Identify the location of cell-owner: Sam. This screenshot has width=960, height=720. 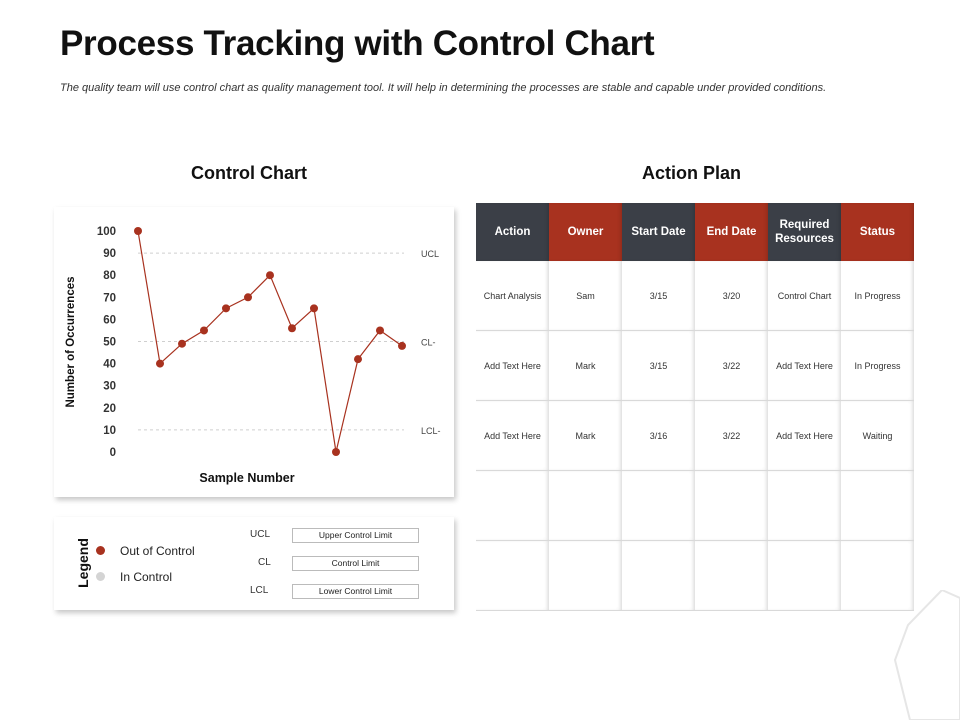
(585, 296).